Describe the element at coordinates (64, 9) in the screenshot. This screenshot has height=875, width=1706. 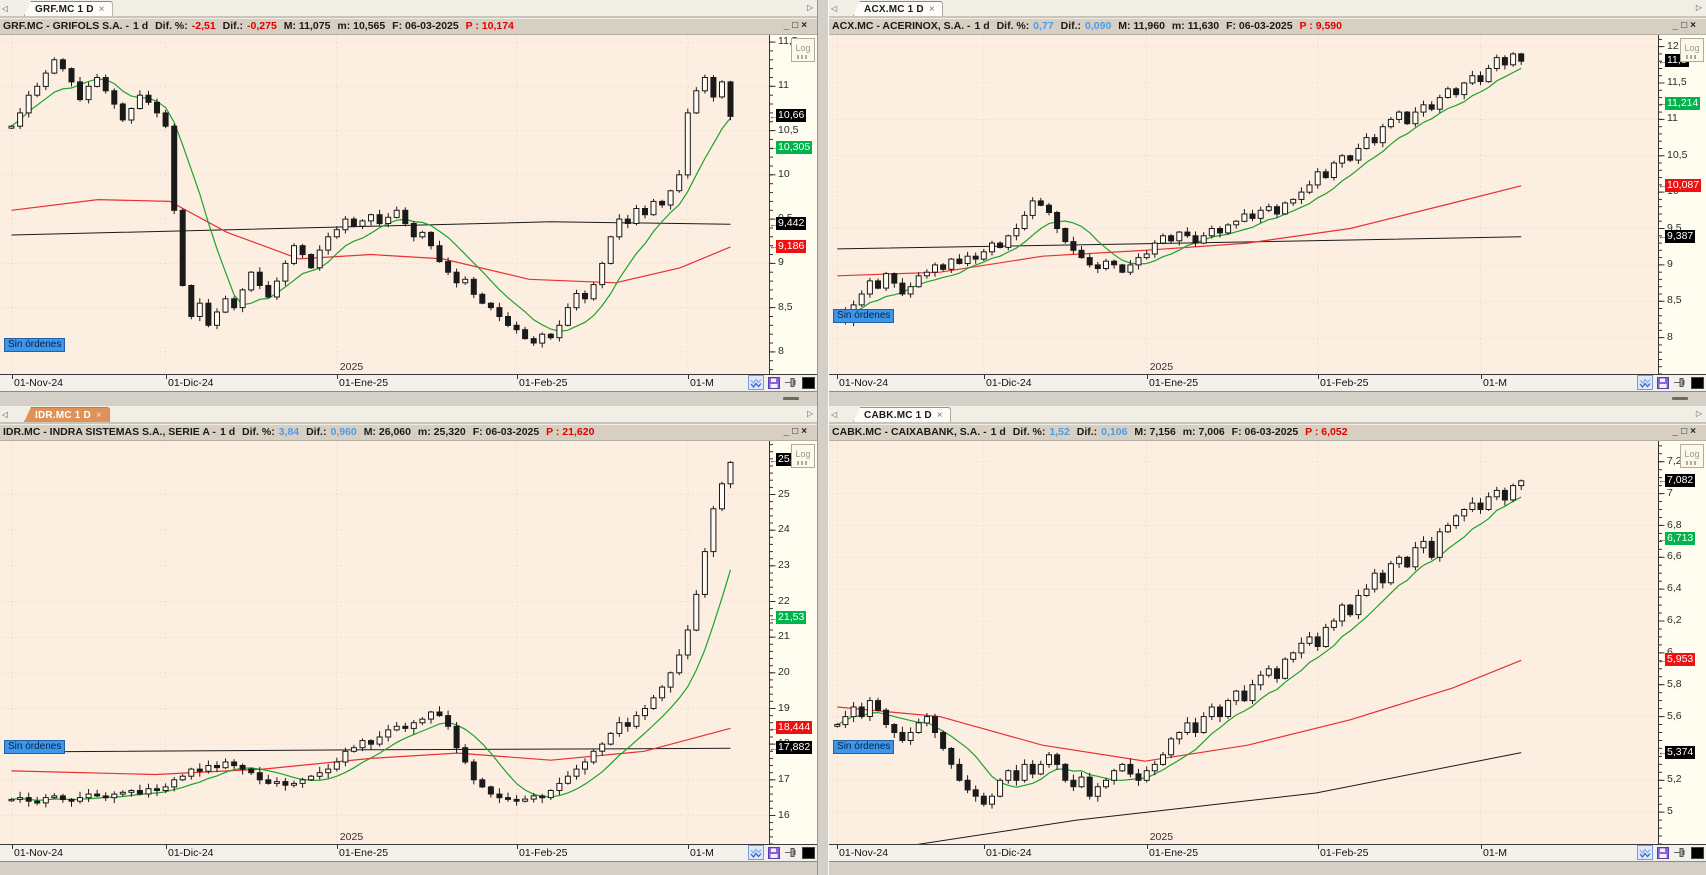
I see `tab-label: GRF.MC 1 D` at that location.